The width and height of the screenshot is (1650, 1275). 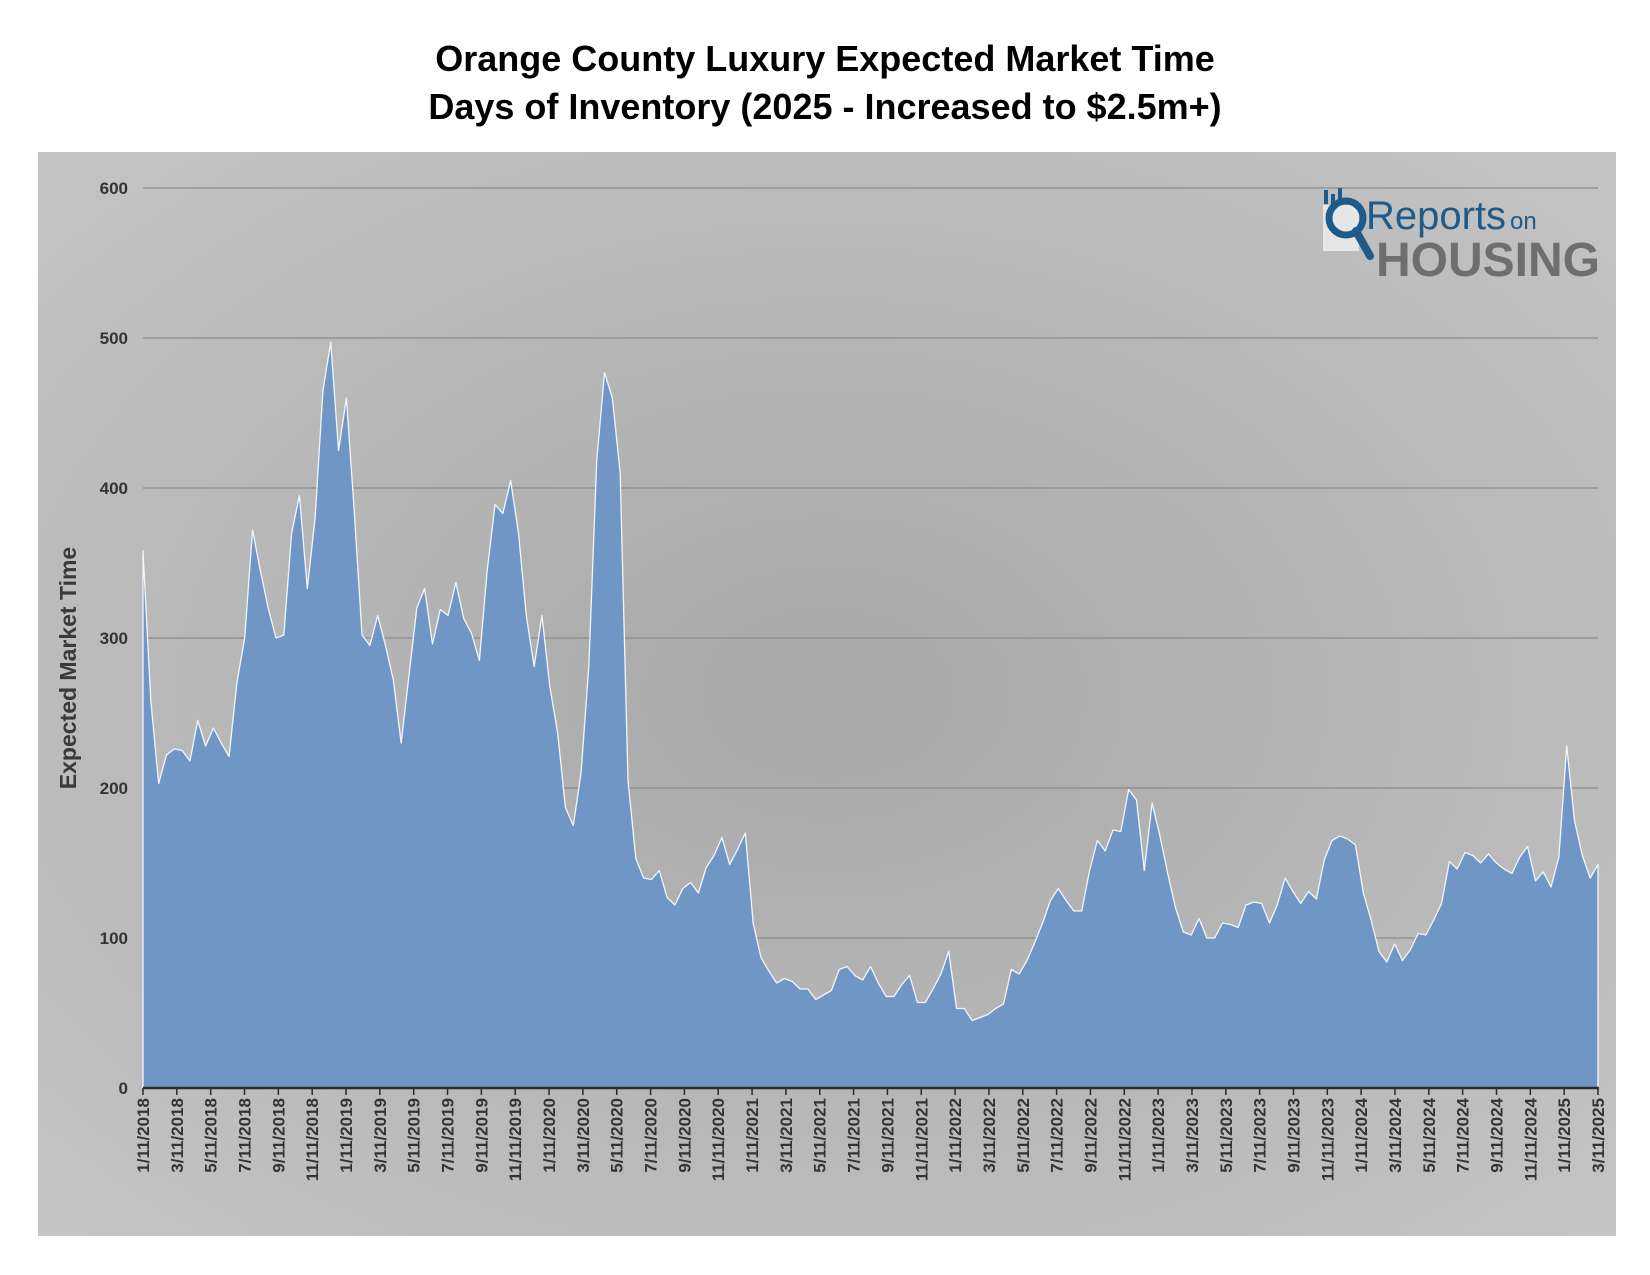 I want to click on x-tick-label: 7/11/2020, so click(x=651, y=1135).